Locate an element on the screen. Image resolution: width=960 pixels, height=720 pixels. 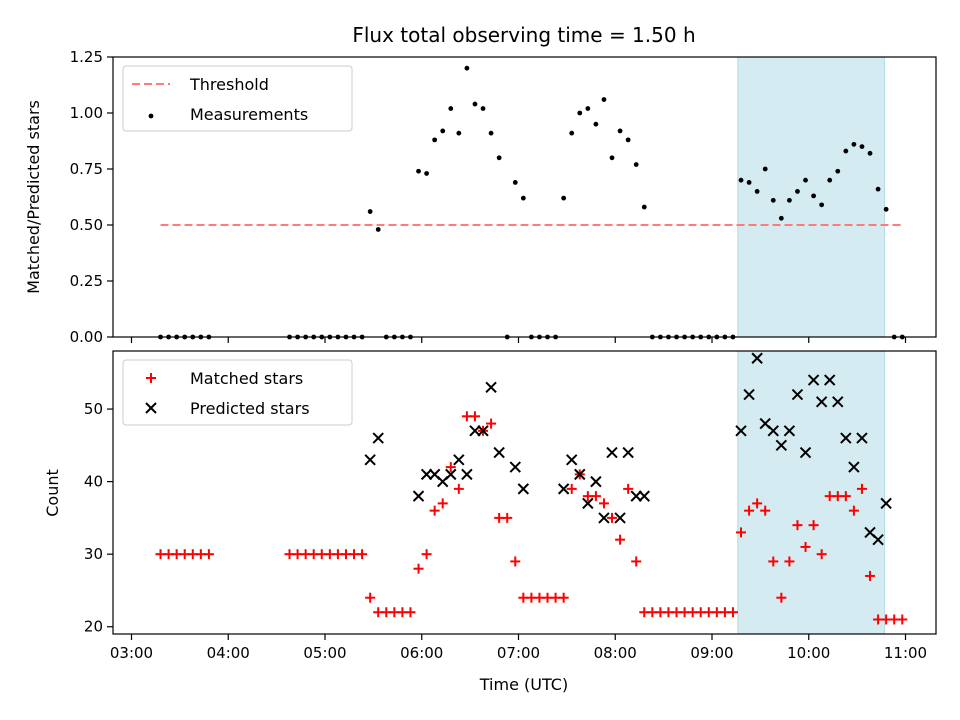
x-tick-label: 05:00 is located at coordinates (324, 653).